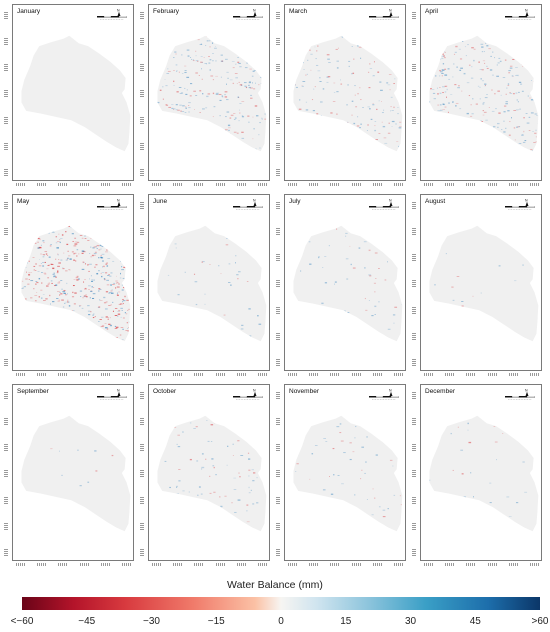 This screenshot has height=632, width=550. I want to click on map-panel-january: January N, so click(70, 96).